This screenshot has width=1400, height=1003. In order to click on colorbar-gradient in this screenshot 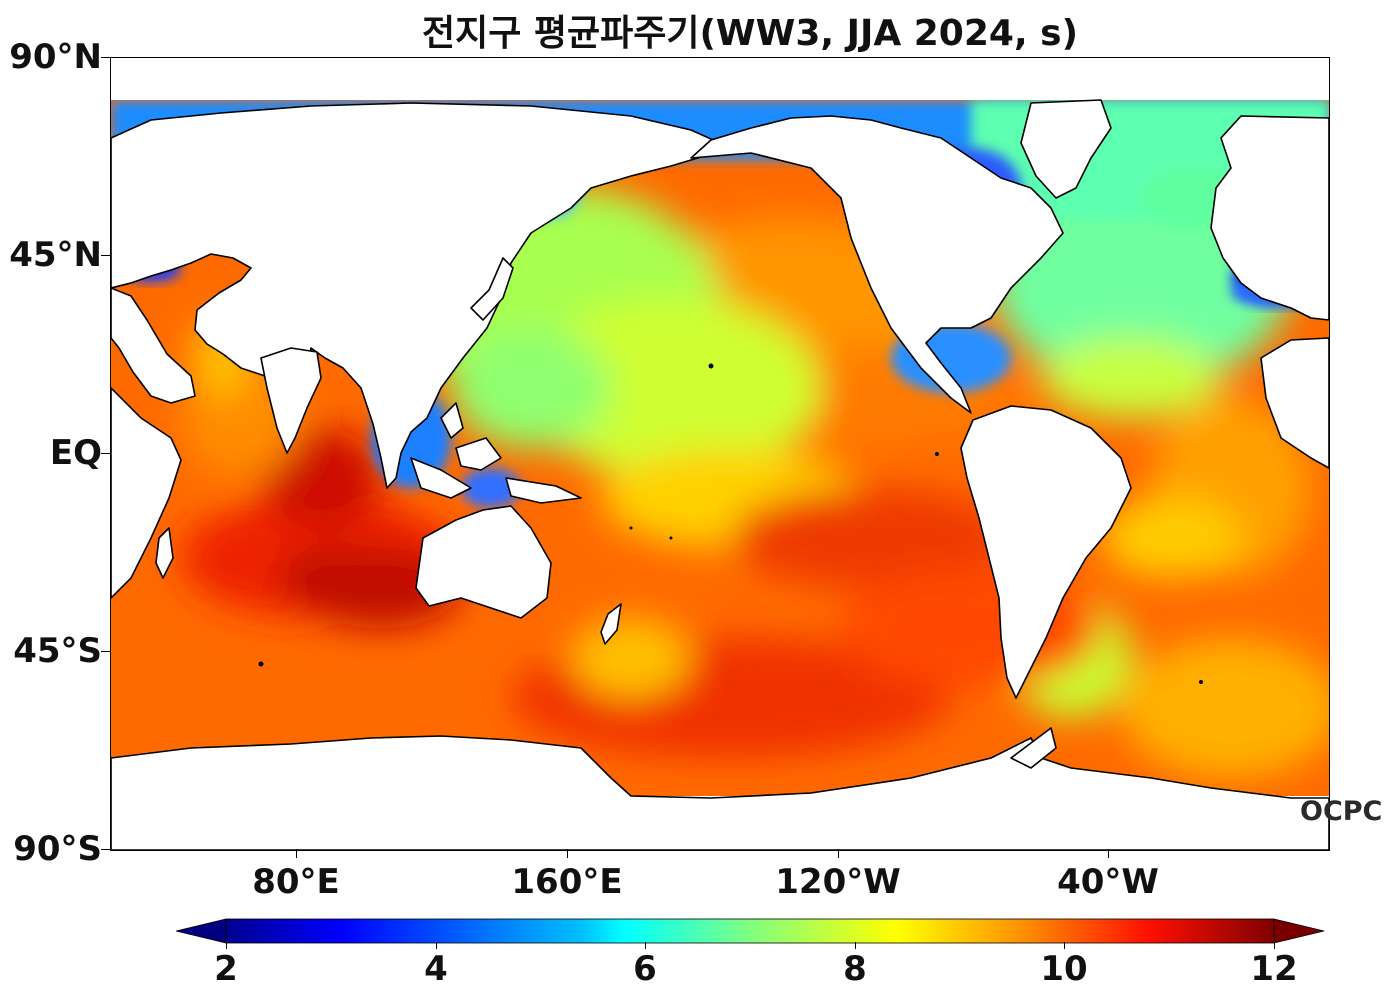, I will do `click(750, 931)`.